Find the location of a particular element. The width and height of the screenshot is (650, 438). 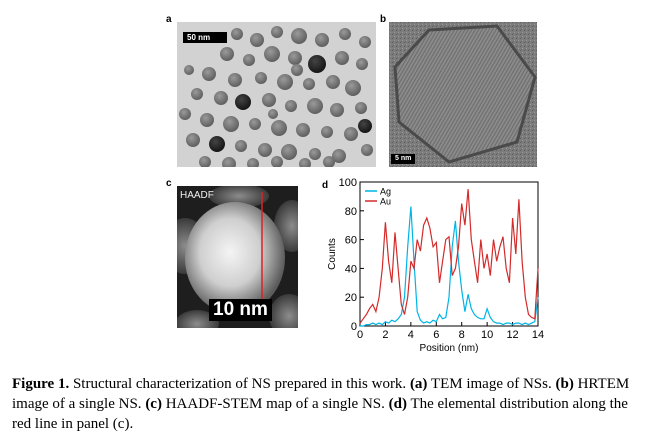

y-axis-label: Counts is located at coordinates (332, 254).